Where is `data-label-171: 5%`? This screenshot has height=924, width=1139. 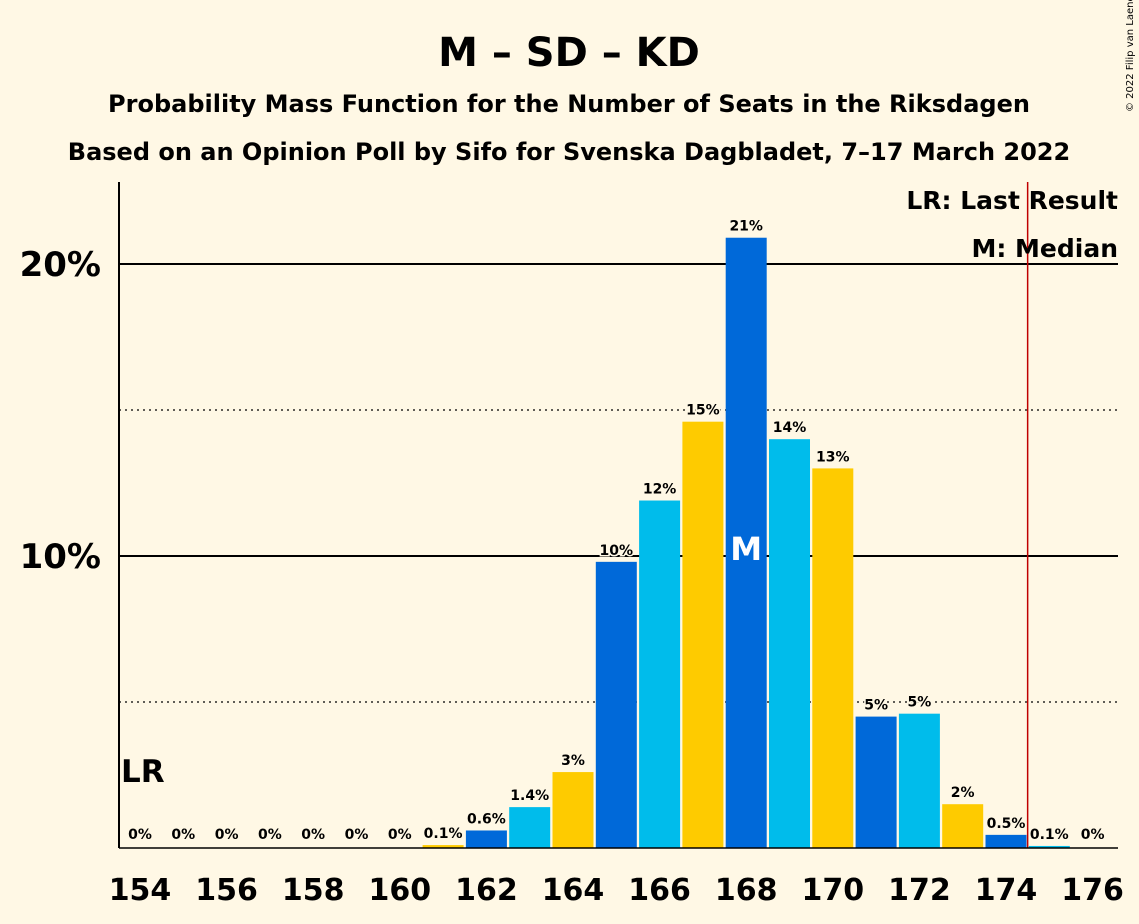 data-label-171: 5% is located at coordinates (876, 706).